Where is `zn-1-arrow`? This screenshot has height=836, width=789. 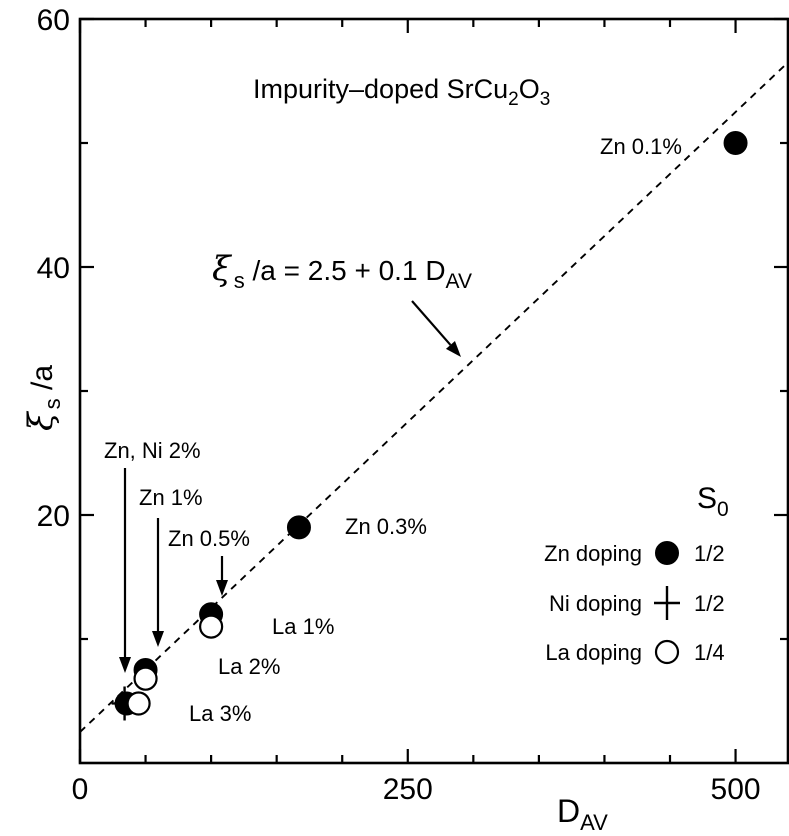 zn-1-arrow is located at coordinates (158, 582).